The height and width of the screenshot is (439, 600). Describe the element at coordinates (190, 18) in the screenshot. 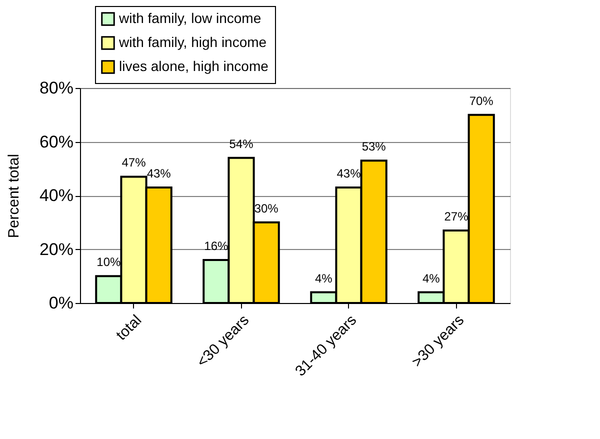

I see `legend-label: with family, low income` at that location.